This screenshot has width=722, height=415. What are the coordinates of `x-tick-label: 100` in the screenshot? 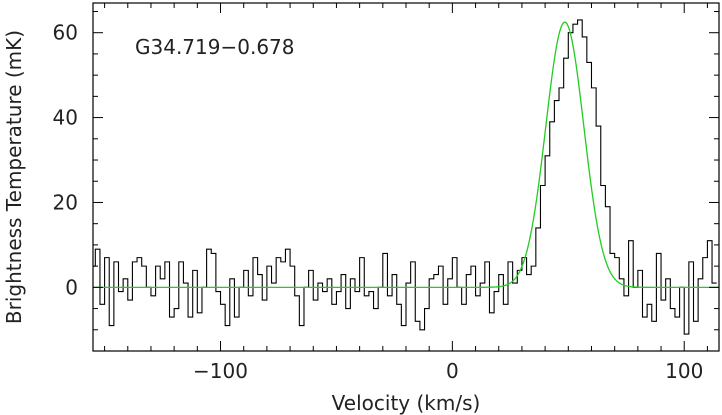 It's located at (684, 371).